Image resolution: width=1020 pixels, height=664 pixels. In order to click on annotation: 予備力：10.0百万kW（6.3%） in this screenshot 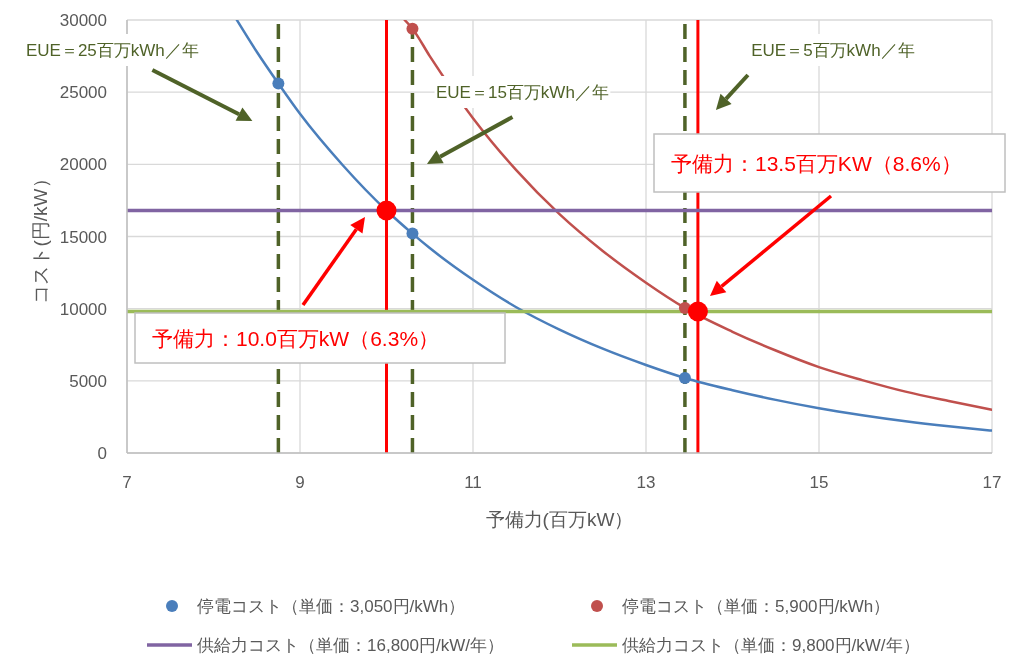, I will do `click(296, 338)`.